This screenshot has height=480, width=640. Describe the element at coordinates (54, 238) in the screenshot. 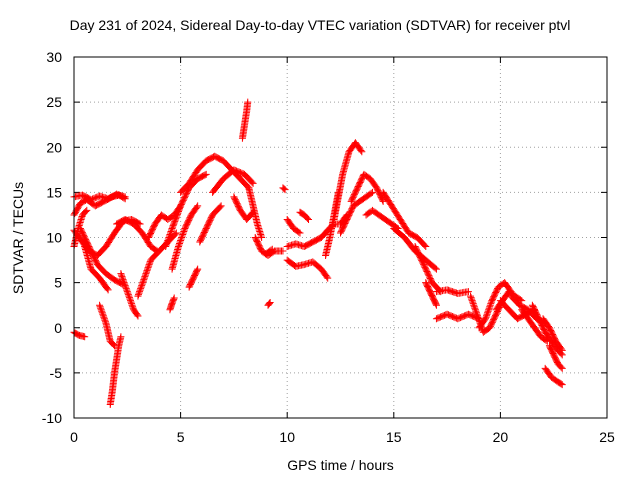

I see `y-tick-label: 10` at that location.